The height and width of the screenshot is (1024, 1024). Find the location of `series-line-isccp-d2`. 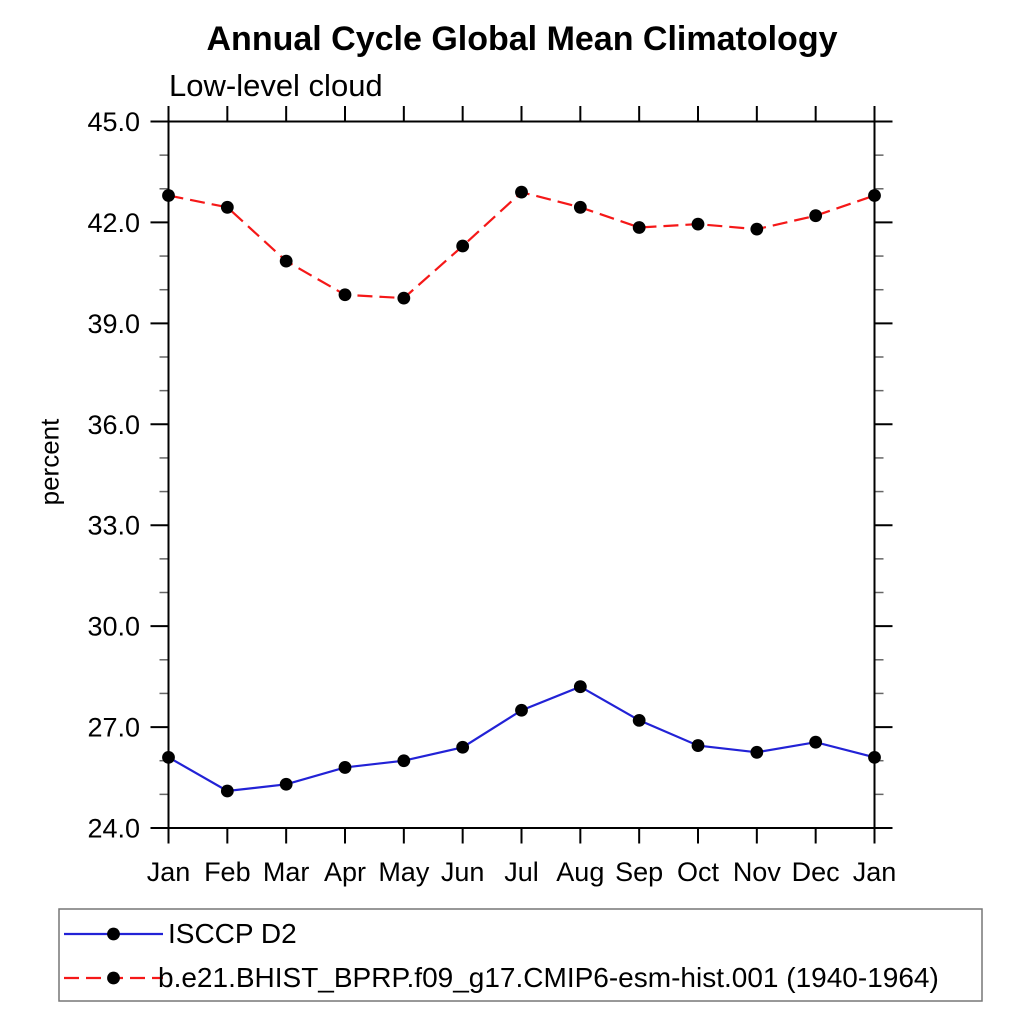

series-line-isccp-d2 is located at coordinates (521, 739).